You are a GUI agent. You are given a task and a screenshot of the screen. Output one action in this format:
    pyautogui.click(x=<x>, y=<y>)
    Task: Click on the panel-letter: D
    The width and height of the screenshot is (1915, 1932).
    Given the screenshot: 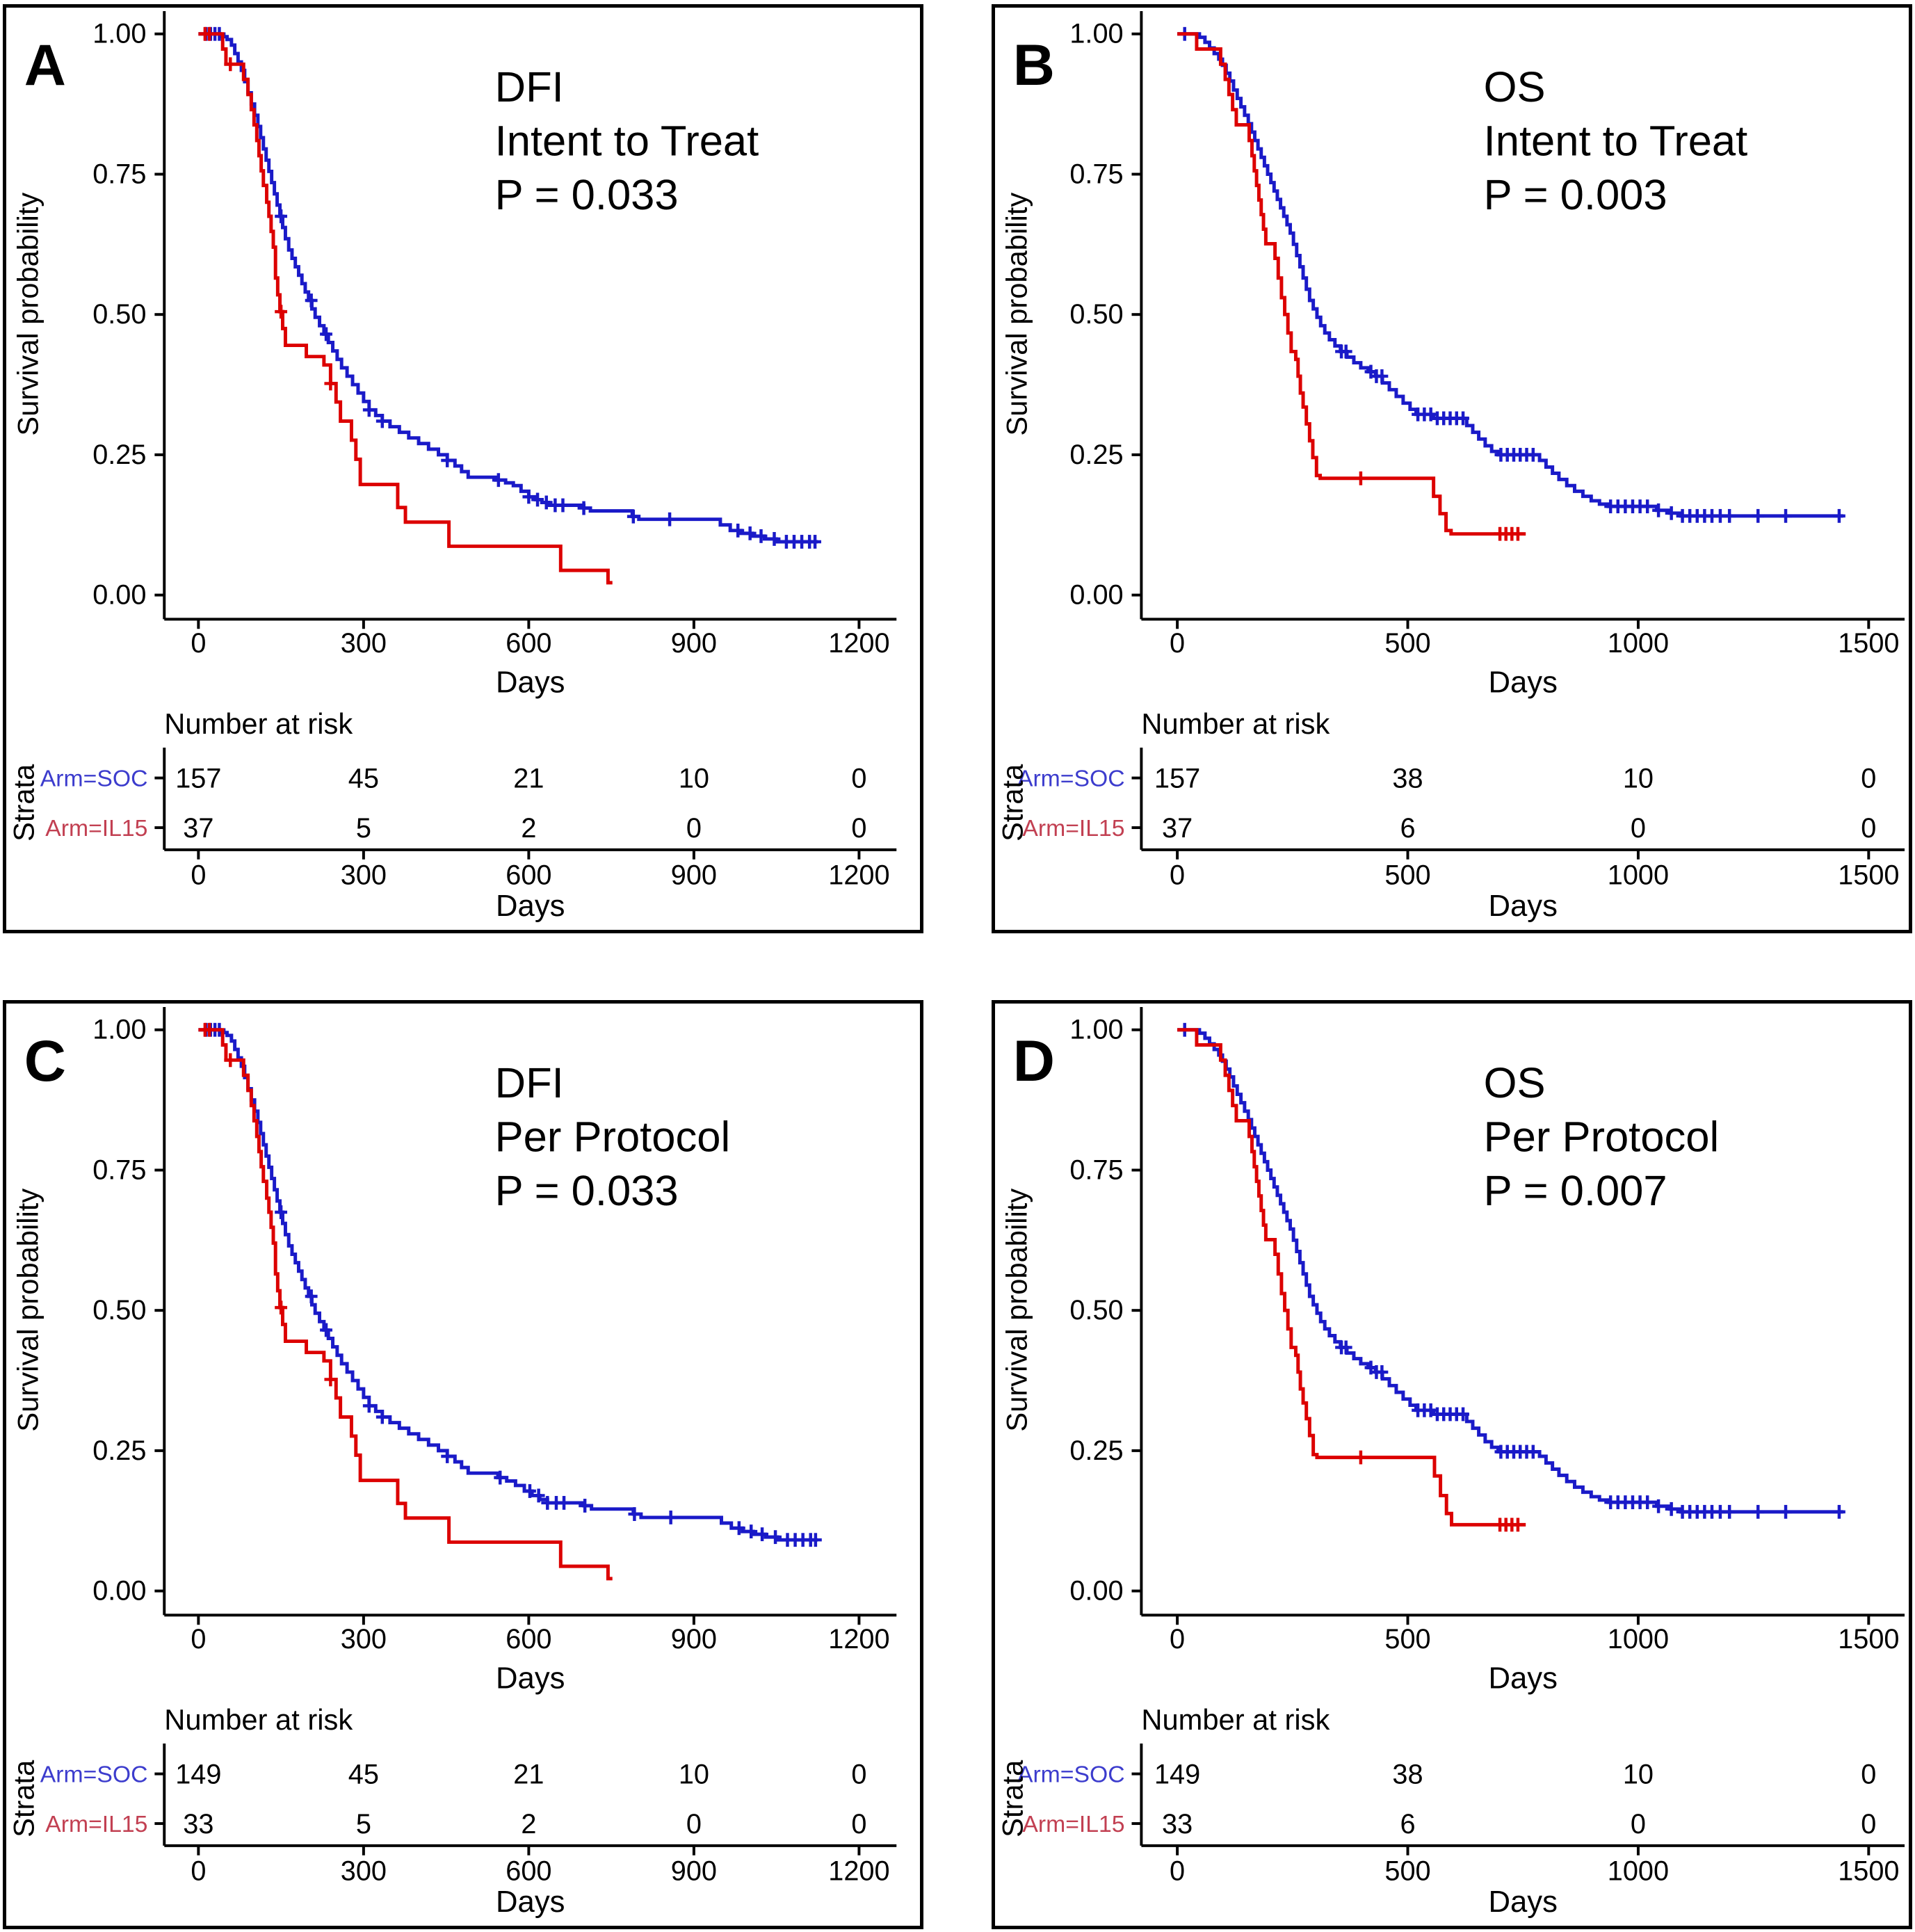 What is the action you would take?
    pyautogui.click(x=1034, y=1061)
    